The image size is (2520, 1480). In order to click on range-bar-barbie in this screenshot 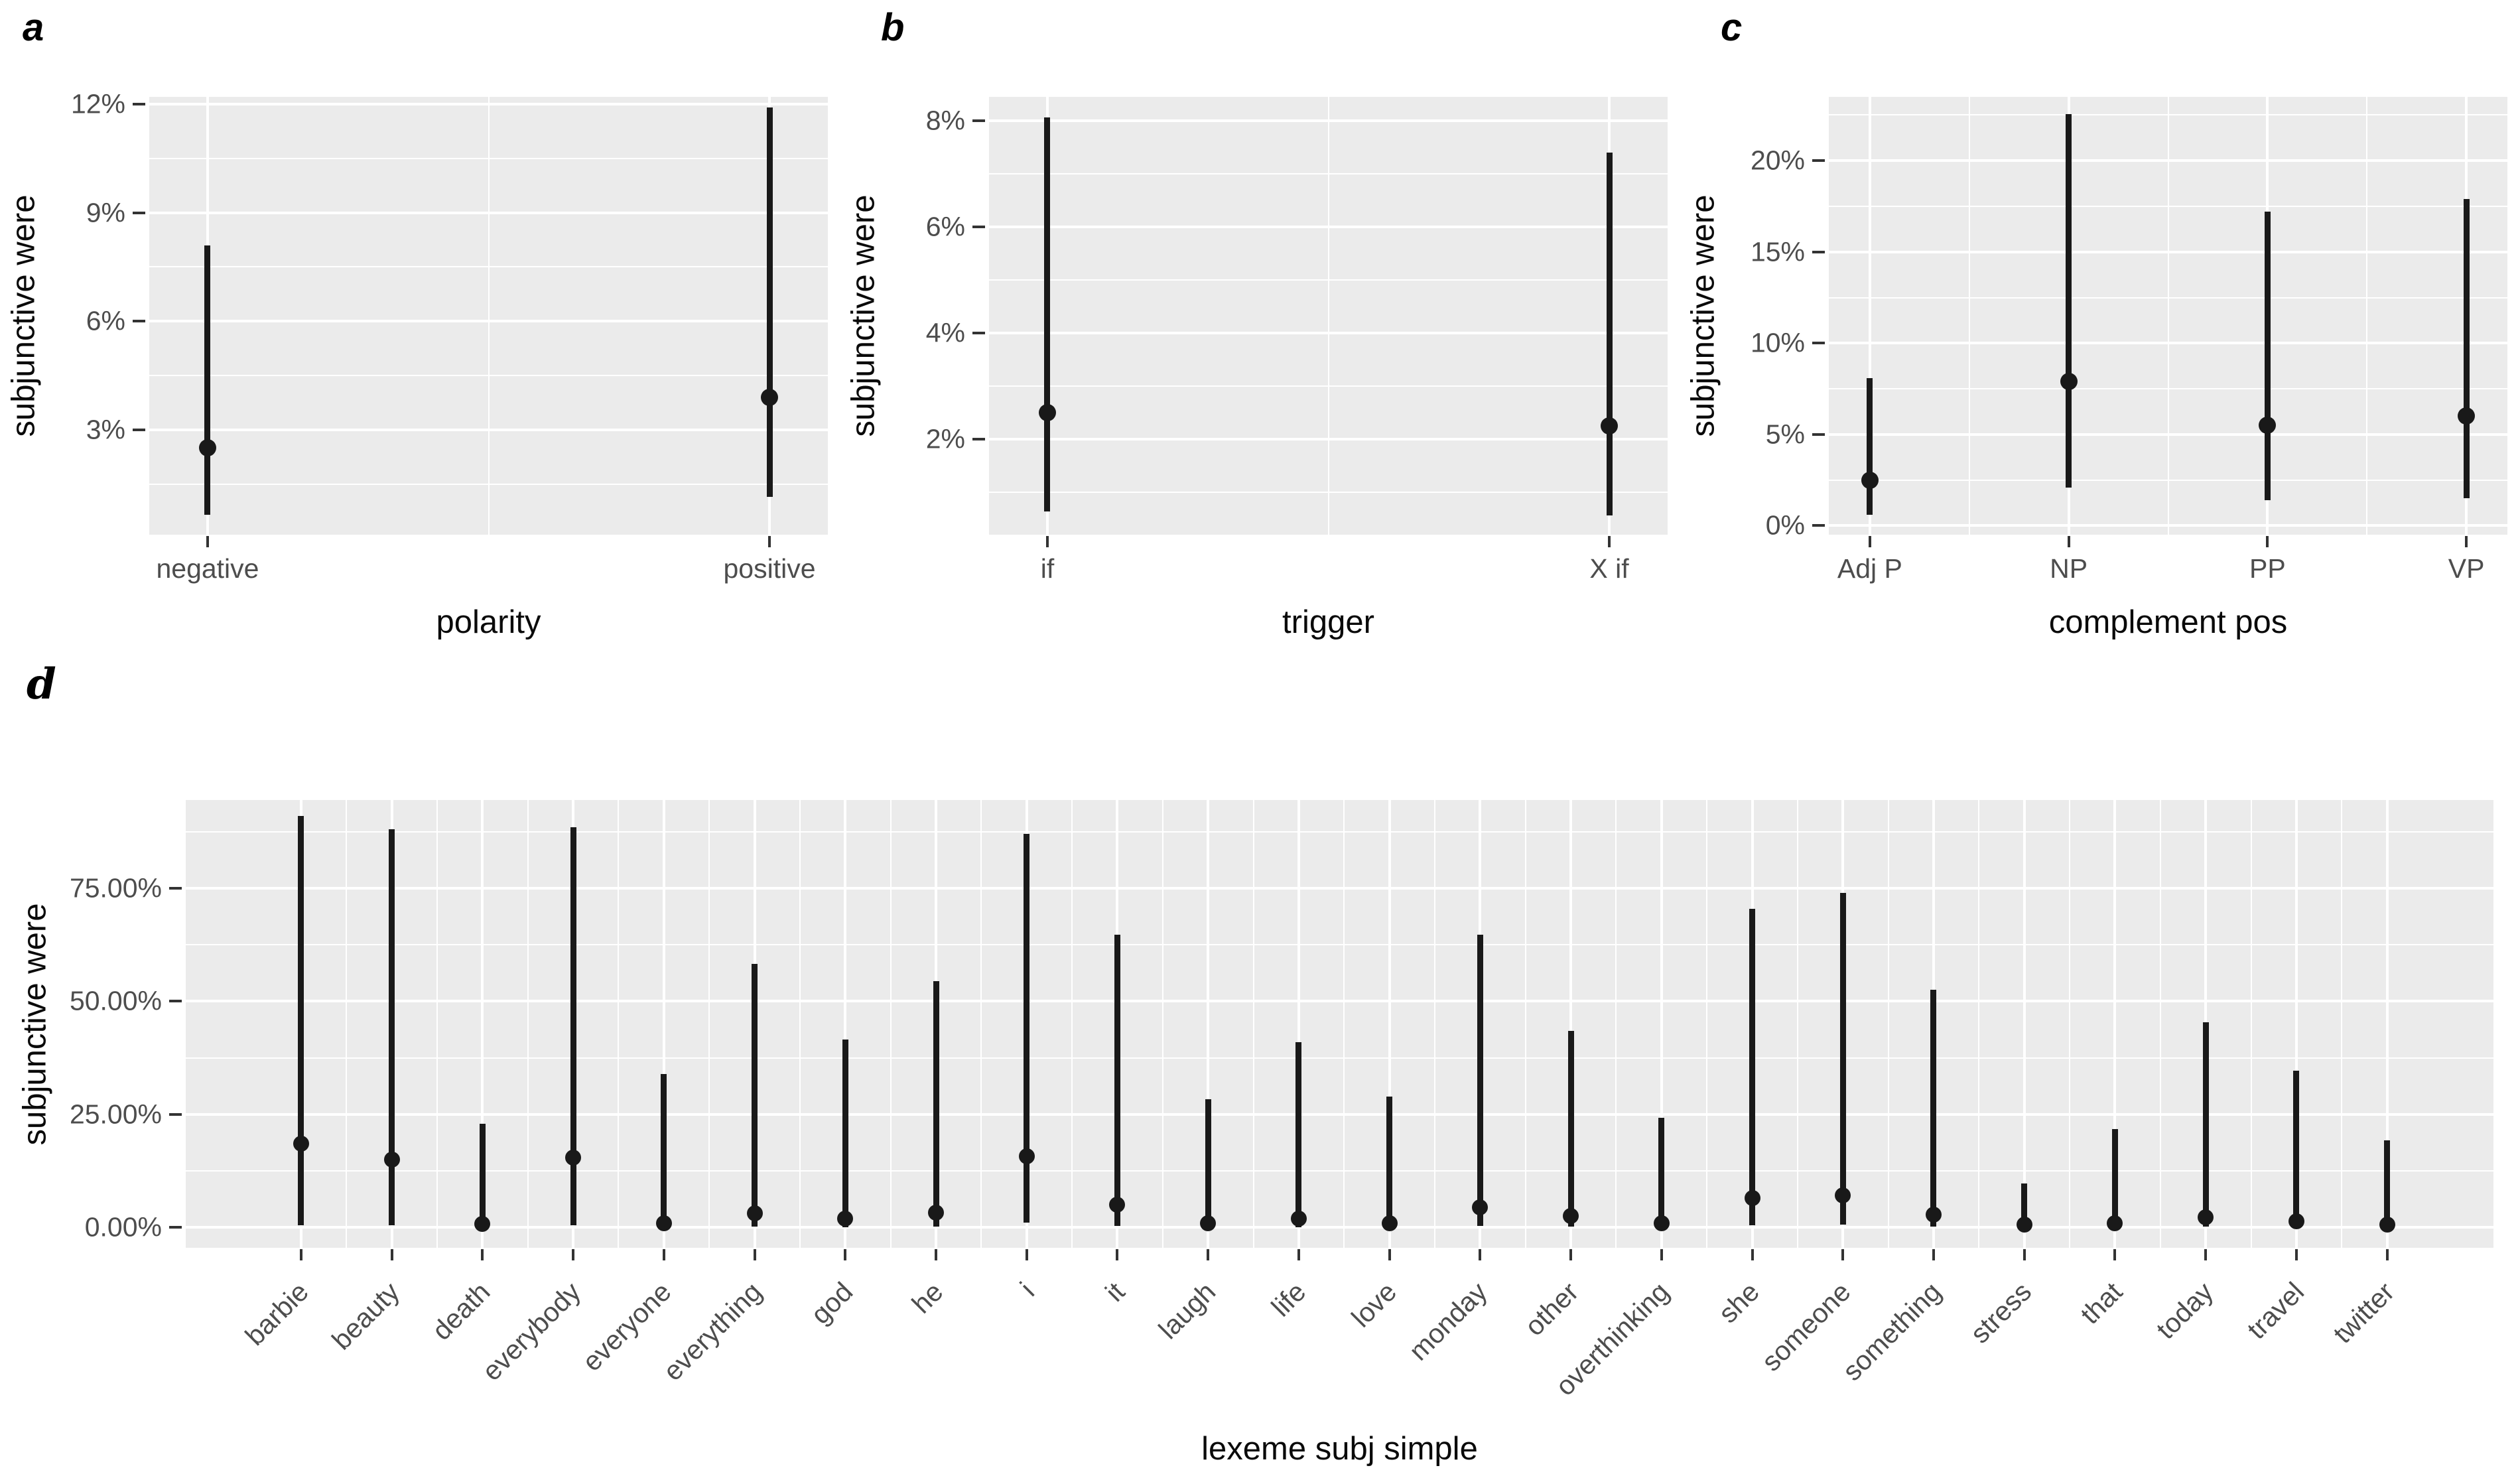, I will do `click(301, 1020)`.